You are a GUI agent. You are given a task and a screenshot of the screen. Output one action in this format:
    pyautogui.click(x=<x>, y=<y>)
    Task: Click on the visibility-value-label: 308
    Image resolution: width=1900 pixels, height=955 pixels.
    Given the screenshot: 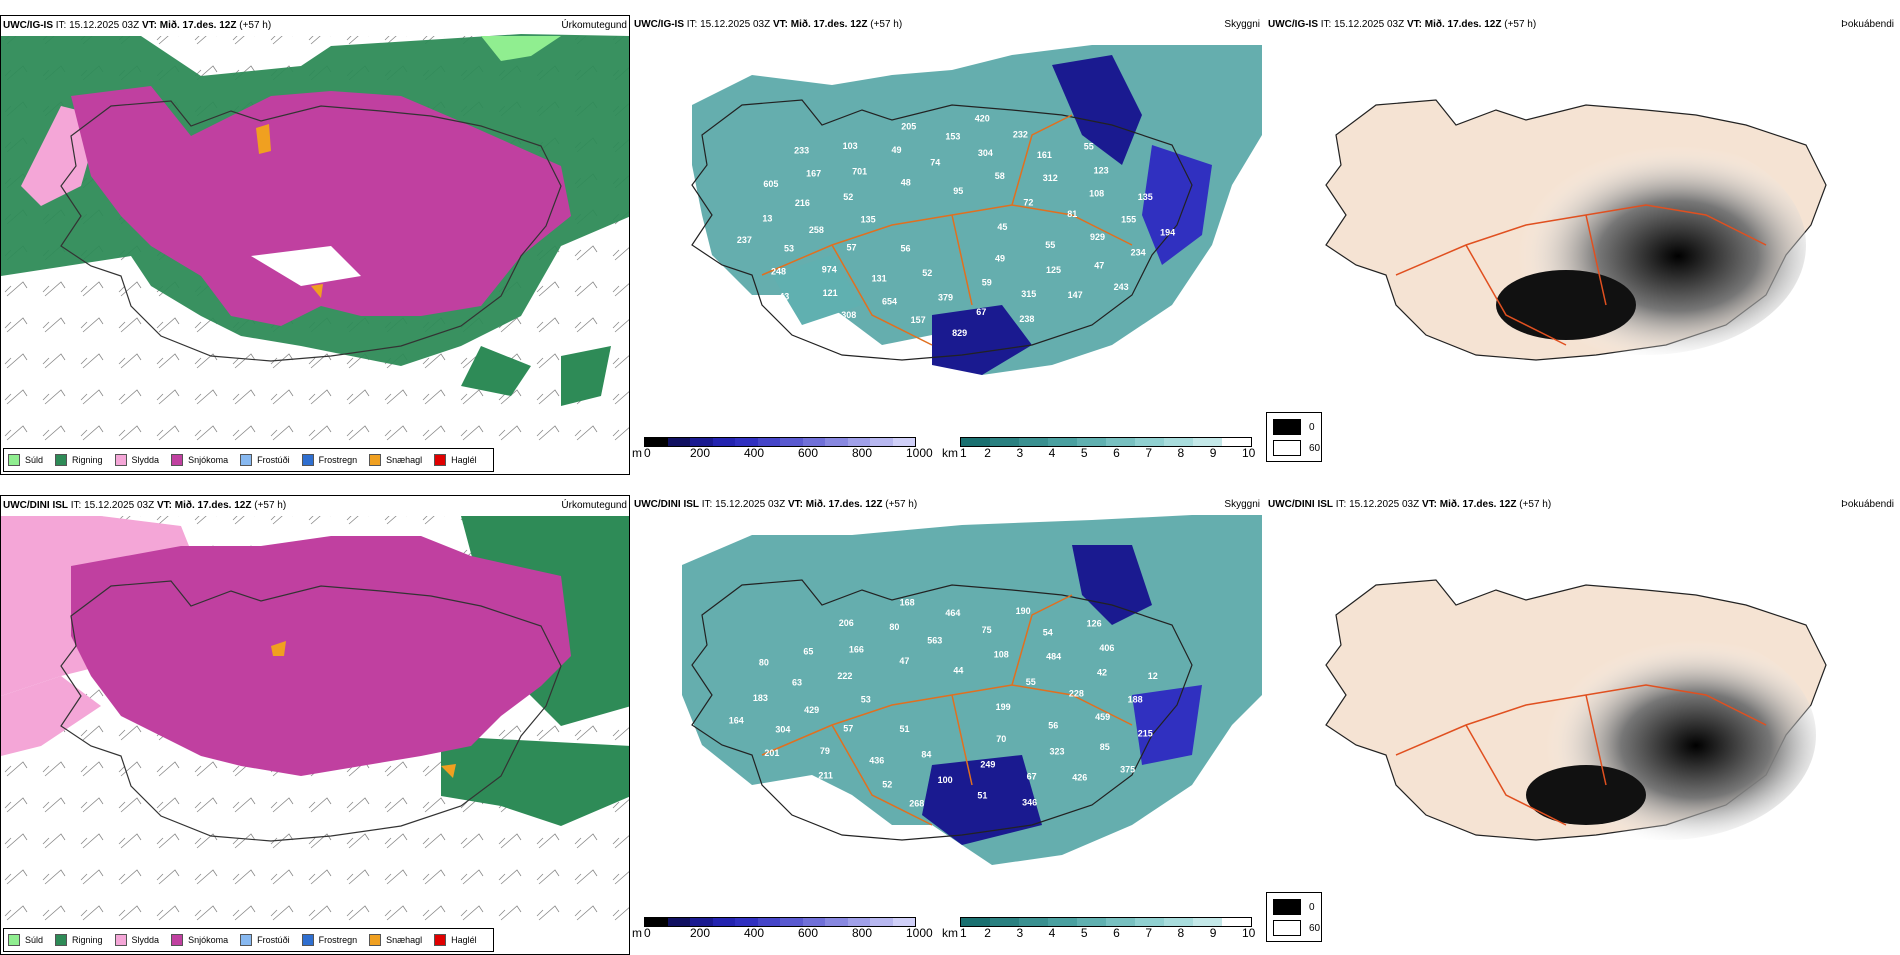 What is the action you would take?
    pyautogui.click(x=848, y=315)
    